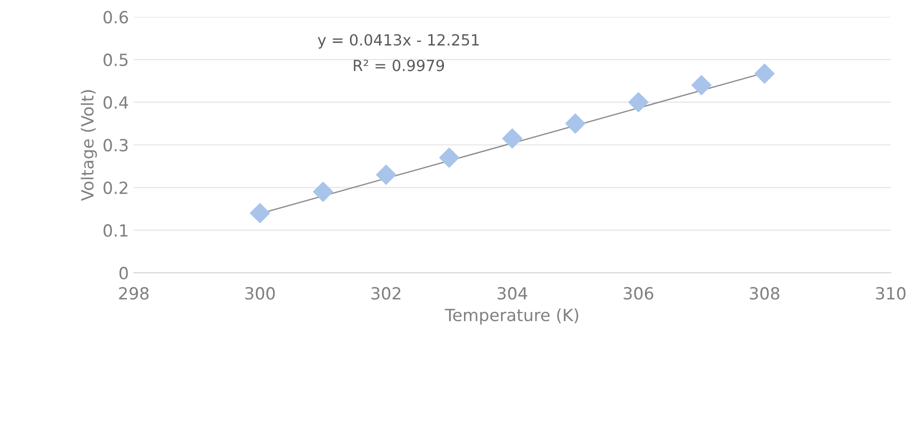  What do you see at coordinates (891, 293) in the screenshot?
I see `x-tick-label: 310` at bounding box center [891, 293].